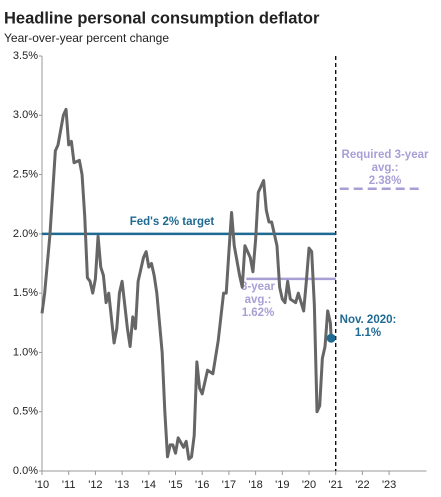 The image size is (441, 497). What do you see at coordinates (362, 485) in the screenshot?
I see `x-tick-label: '22` at bounding box center [362, 485].